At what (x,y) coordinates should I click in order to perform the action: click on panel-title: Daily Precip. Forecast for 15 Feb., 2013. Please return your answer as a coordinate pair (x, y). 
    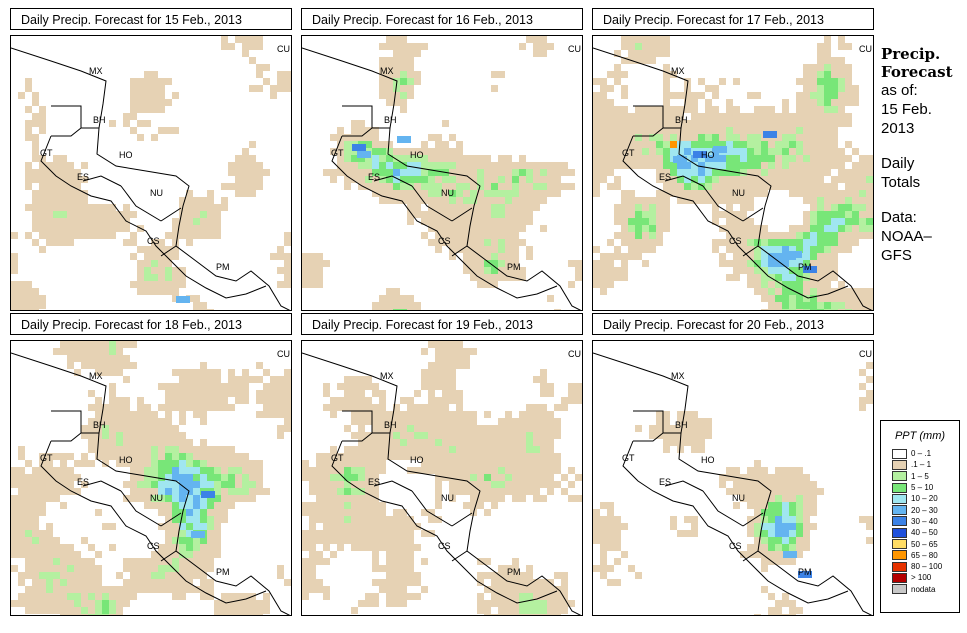
    Looking at the image, I should click on (151, 19).